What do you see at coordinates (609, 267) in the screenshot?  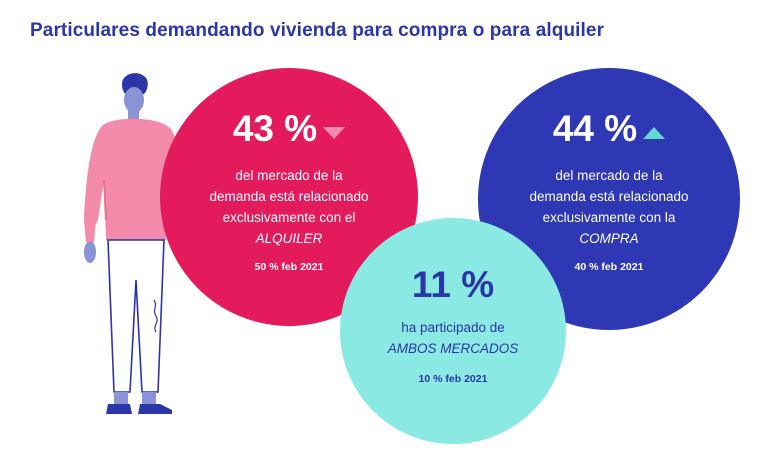 I see `buy-previous-note: 40 % feb 2021` at bounding box center [609, 267].